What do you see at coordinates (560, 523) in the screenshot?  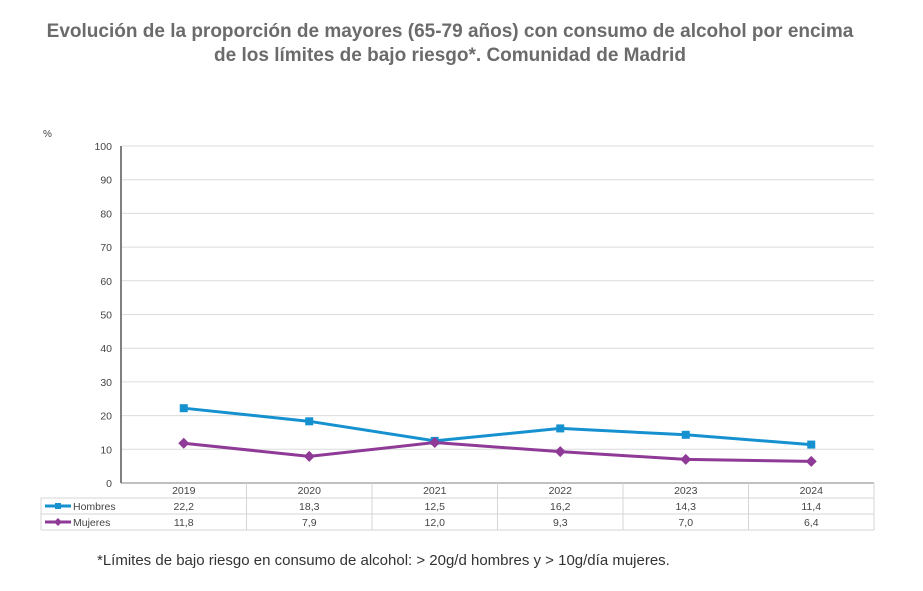 I see `data-label: 9,3` at bounding box center [560, 523].